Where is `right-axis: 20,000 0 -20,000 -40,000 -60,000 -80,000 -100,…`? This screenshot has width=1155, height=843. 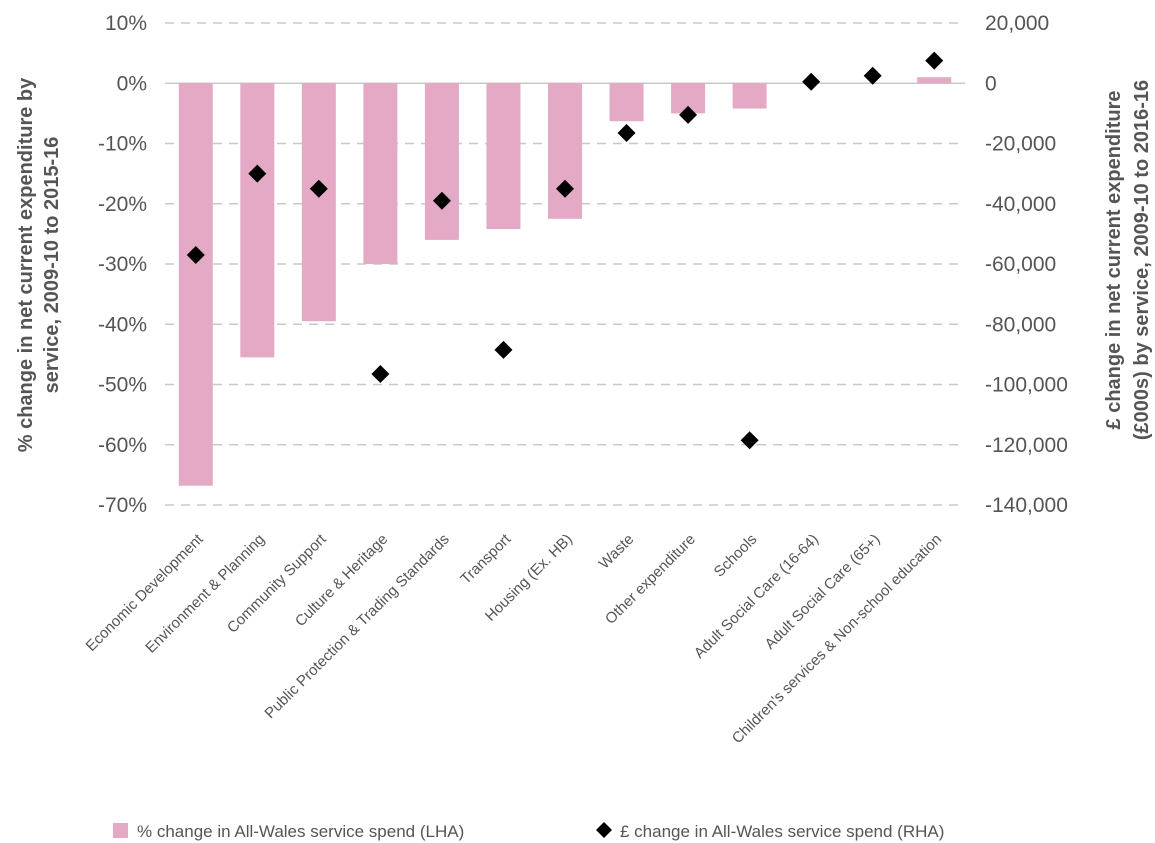
right-axis: 20,000 0 -20,000 -40,000 -60,000 -80,000 -100,… is located at coordinates (1026, 264).